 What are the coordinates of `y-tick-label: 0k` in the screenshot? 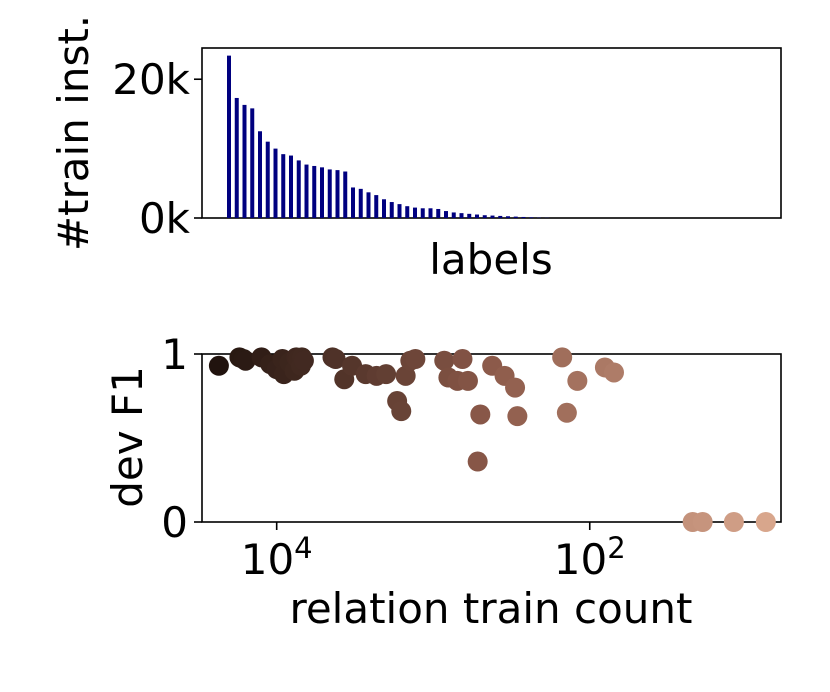 It's located at (165, 218).